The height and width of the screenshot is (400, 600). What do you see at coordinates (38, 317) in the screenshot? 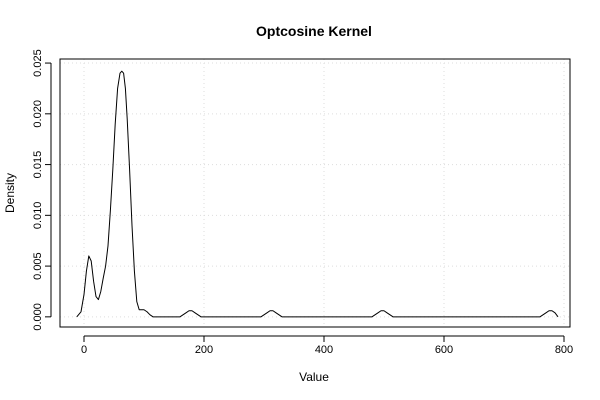
I see `y-tick-label-0: 0.000` at bounding box center [38, 317].